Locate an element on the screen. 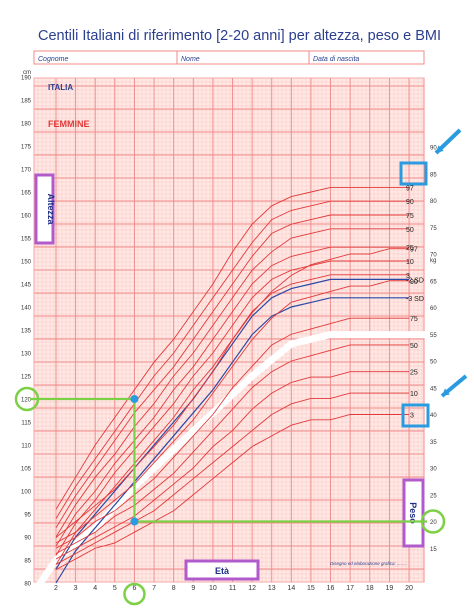 Image resolution: width=474 pixels, height=609 pixels. weight-centile-label: 90 is located at coordinates (414, 282).